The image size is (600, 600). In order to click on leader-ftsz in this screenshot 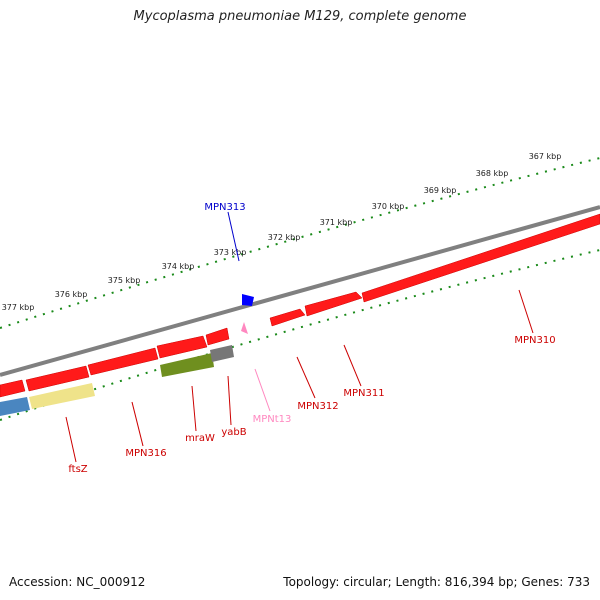, I will do `click(71, 439)`.